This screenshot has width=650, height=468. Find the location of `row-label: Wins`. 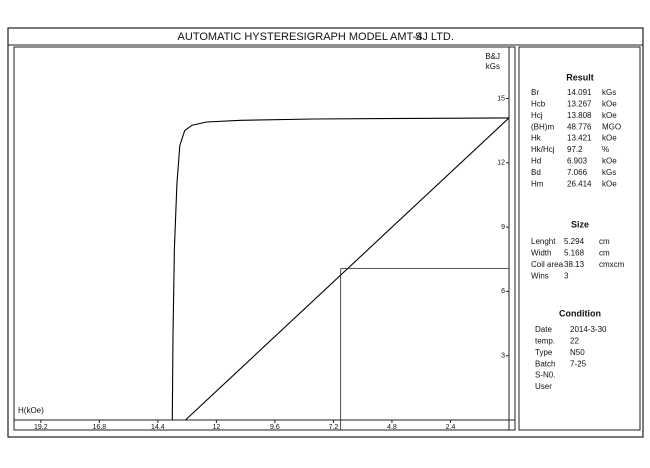

row-label: Wins is located at coordinates (540, 275).